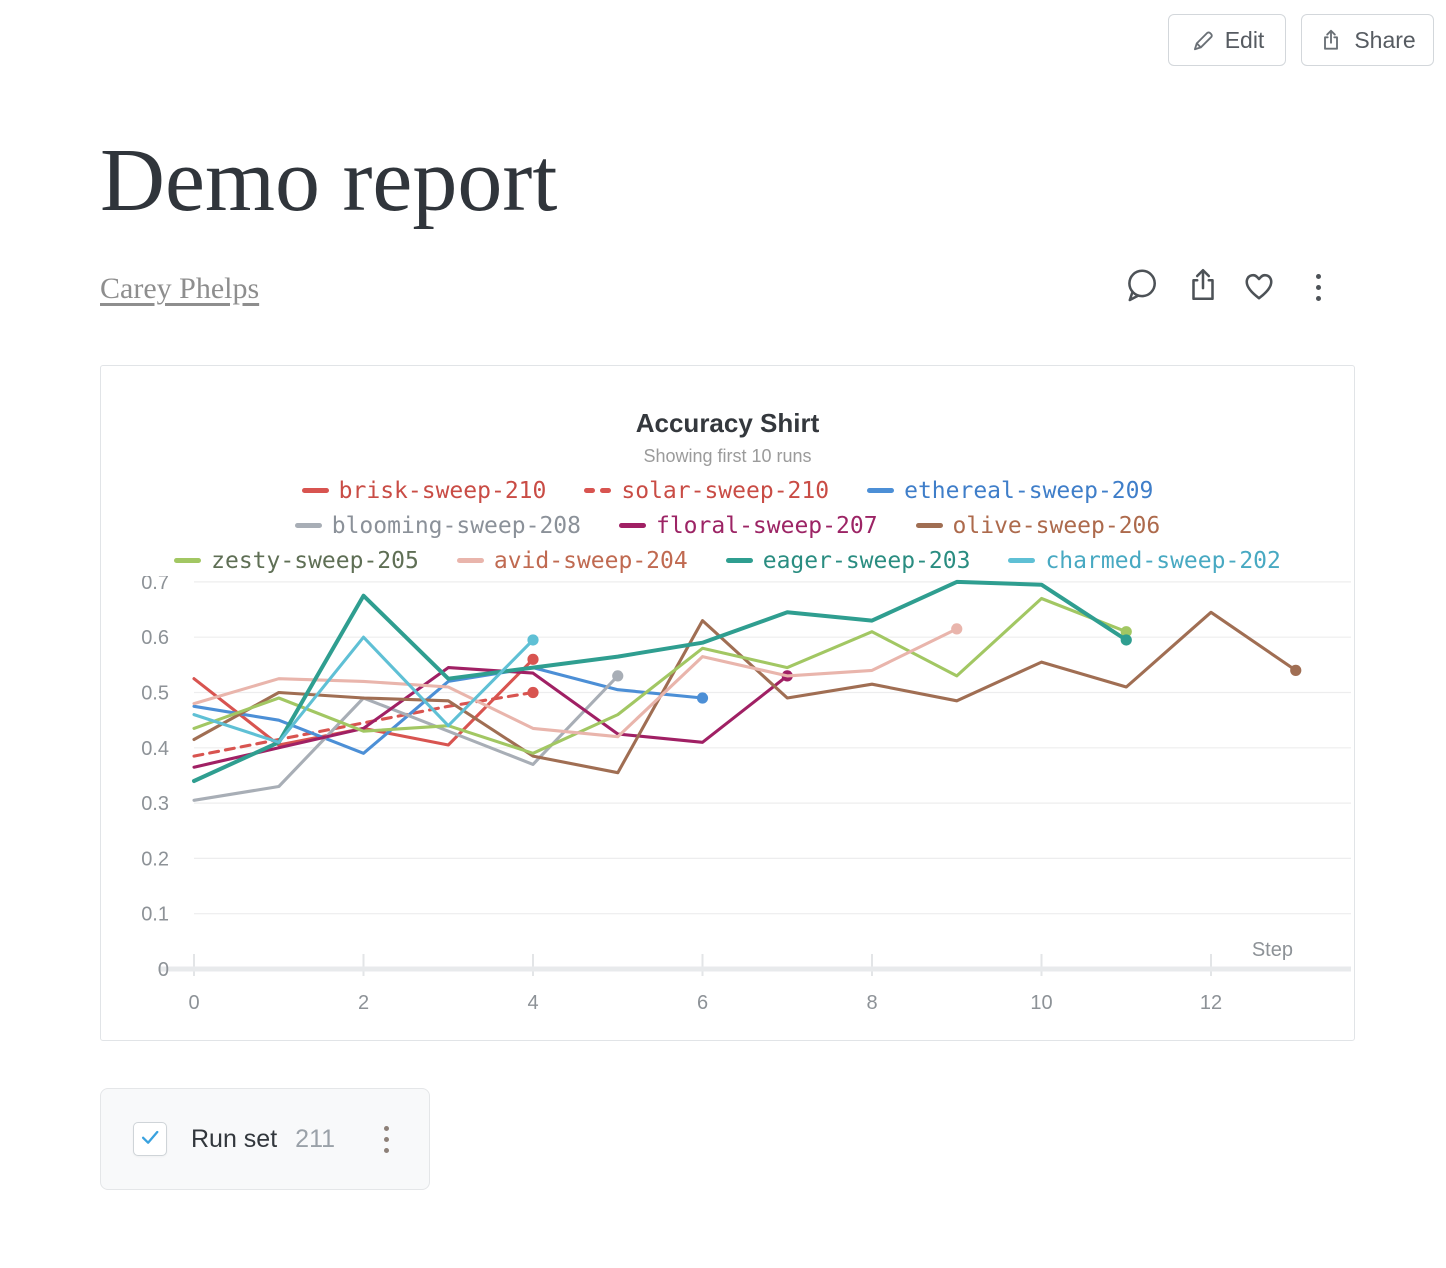  Describe the element at coordinates (155, 638) in the screenshot. I see `y-tick-label: 0.6` at that location.